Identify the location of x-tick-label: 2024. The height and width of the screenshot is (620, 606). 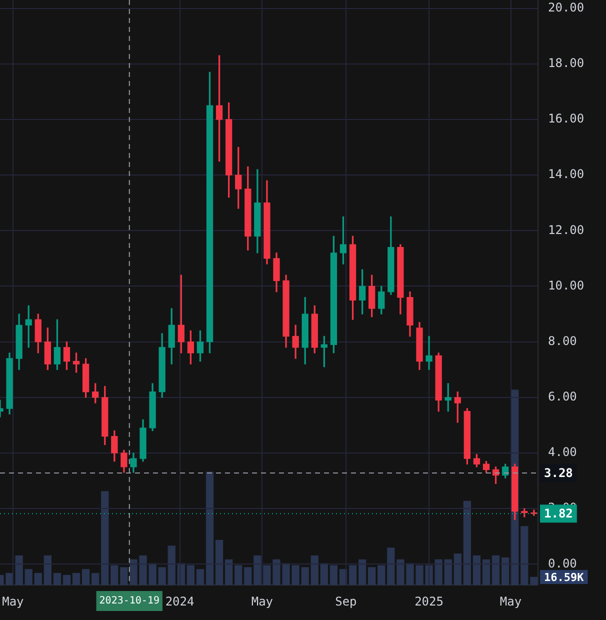
(179, 601).